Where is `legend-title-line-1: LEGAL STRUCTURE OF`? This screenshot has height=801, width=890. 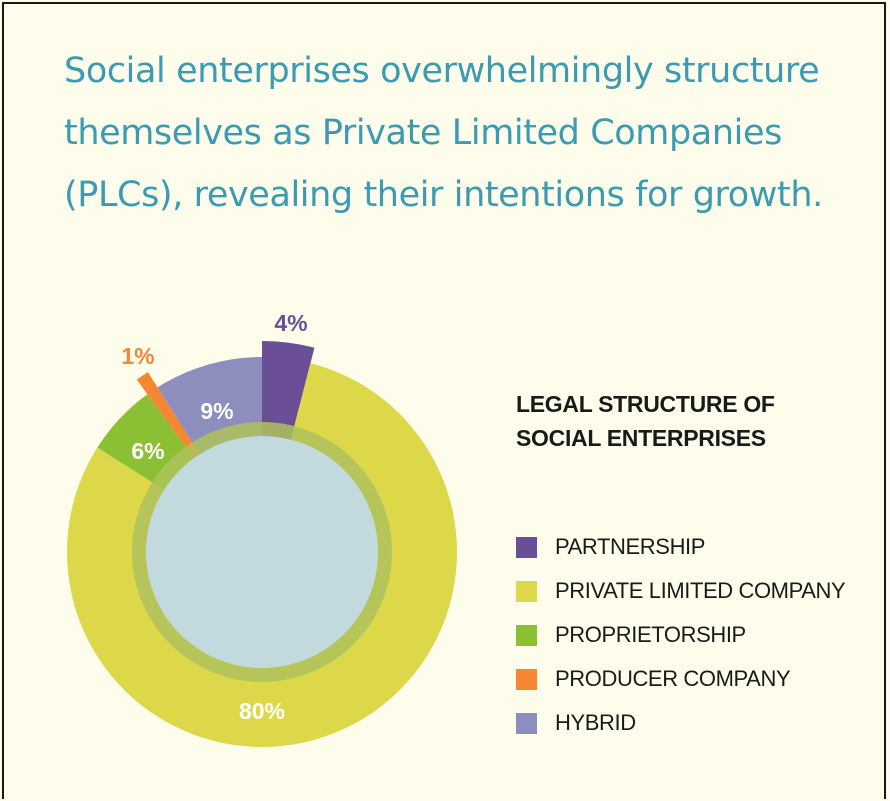
legend-title-line-1: LEGAL STRUCTURE OF is located at coordinates (645, 404).